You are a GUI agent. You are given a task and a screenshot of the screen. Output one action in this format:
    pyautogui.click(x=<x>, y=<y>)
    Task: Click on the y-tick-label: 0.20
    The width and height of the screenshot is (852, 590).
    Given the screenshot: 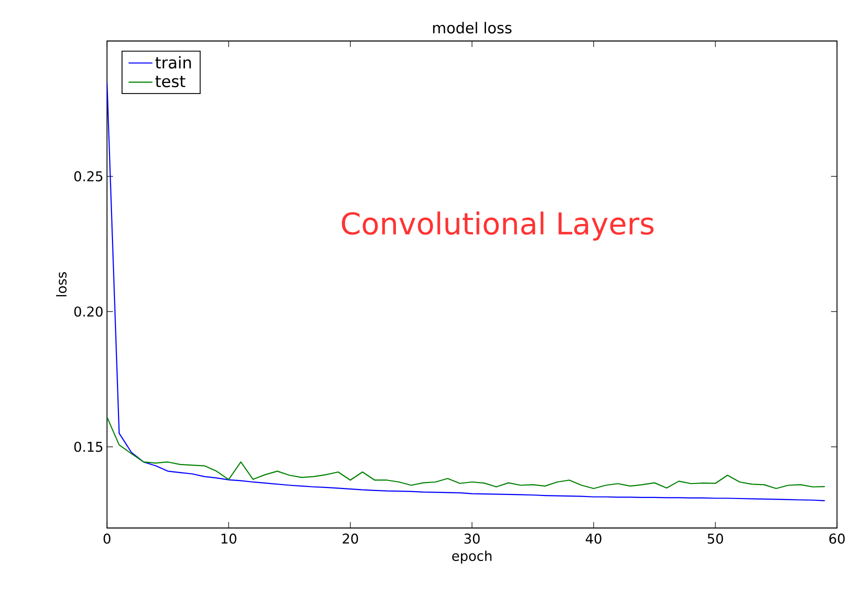 What is the action you would take?
    pyautogui.click(x=88, y=311)
    